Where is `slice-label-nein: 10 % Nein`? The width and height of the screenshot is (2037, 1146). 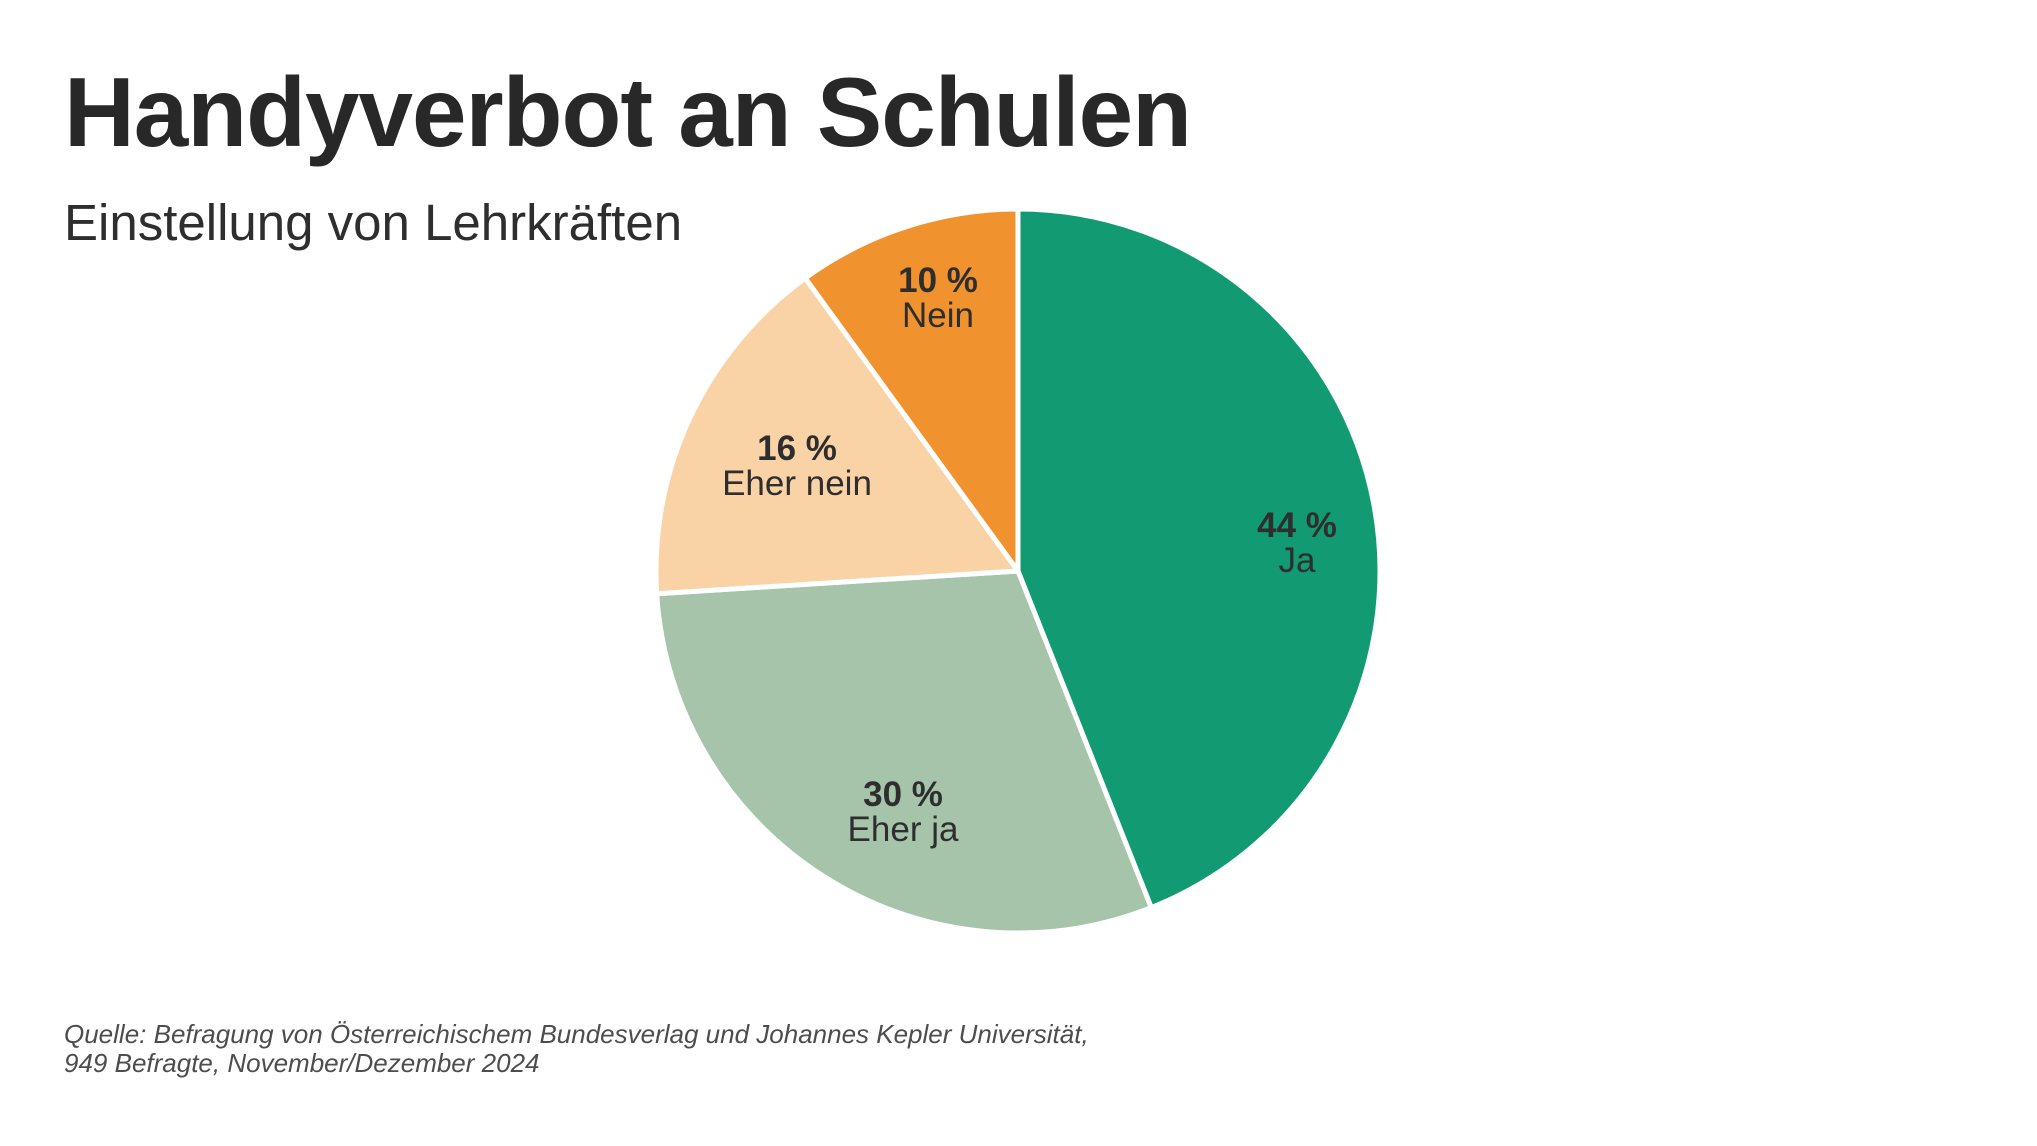 slice-label-nein: 10 % Nein is located at coordinates (938, 298).